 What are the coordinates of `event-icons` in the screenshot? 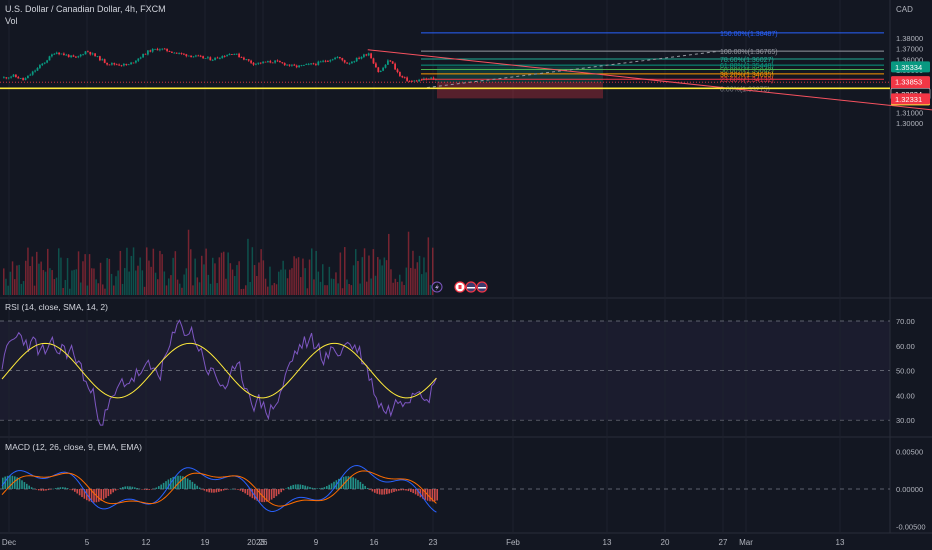 It's located at (459, 287).